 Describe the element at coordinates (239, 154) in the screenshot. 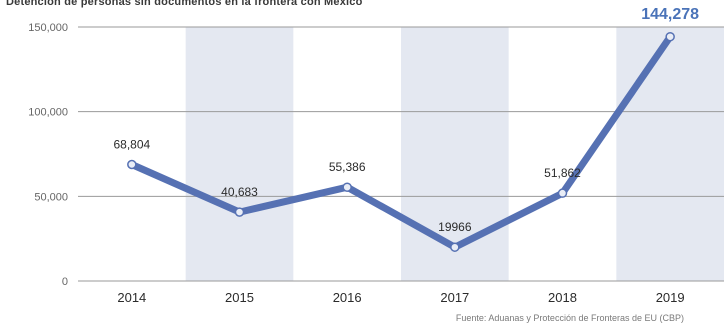

I see `column-band-2015` at that location.